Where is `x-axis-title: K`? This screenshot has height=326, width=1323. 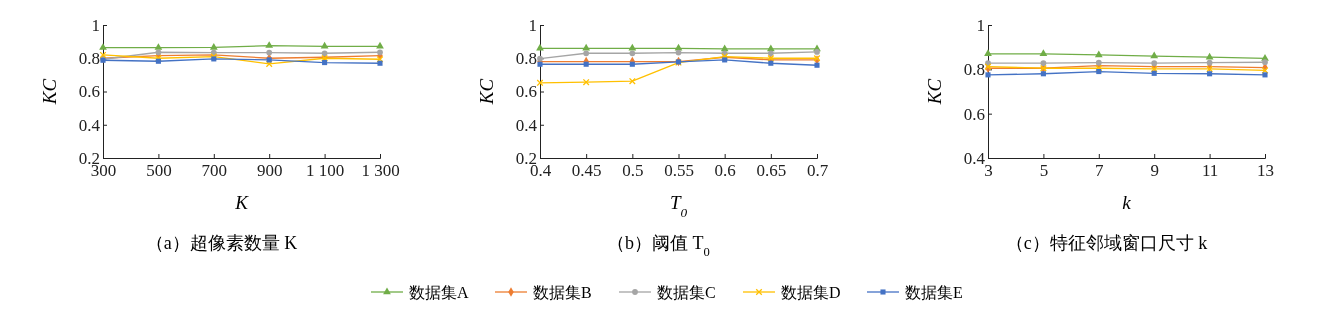 x-axis-title: K is located at coordinates (242, 202).